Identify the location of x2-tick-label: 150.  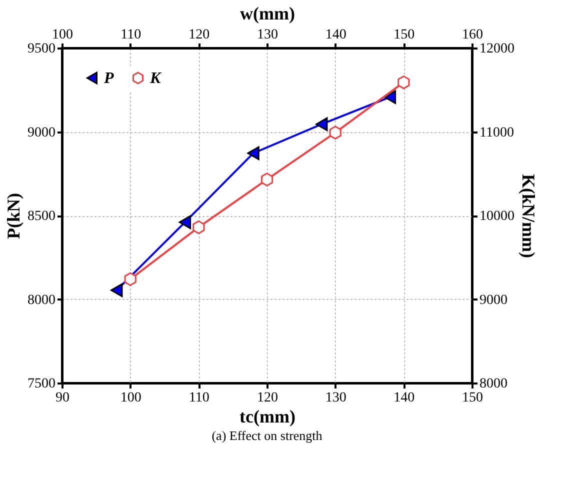
(404, 35).